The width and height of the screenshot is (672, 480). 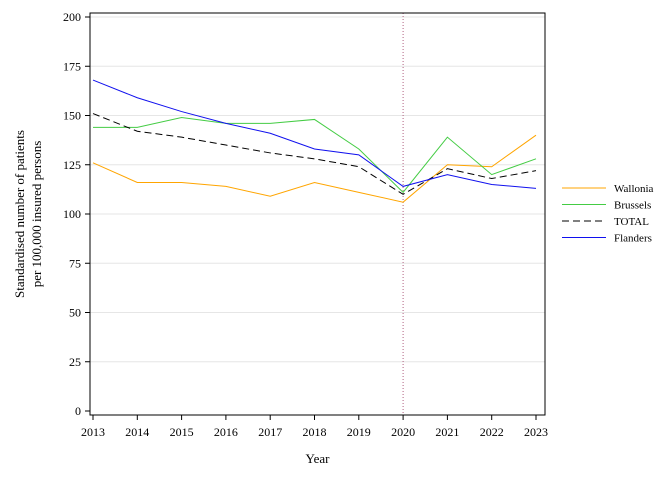 What do you see at coordinates (75, 313) in the screenshot?
I see `y-tick-label: 50` at bounding box center [75, 313].